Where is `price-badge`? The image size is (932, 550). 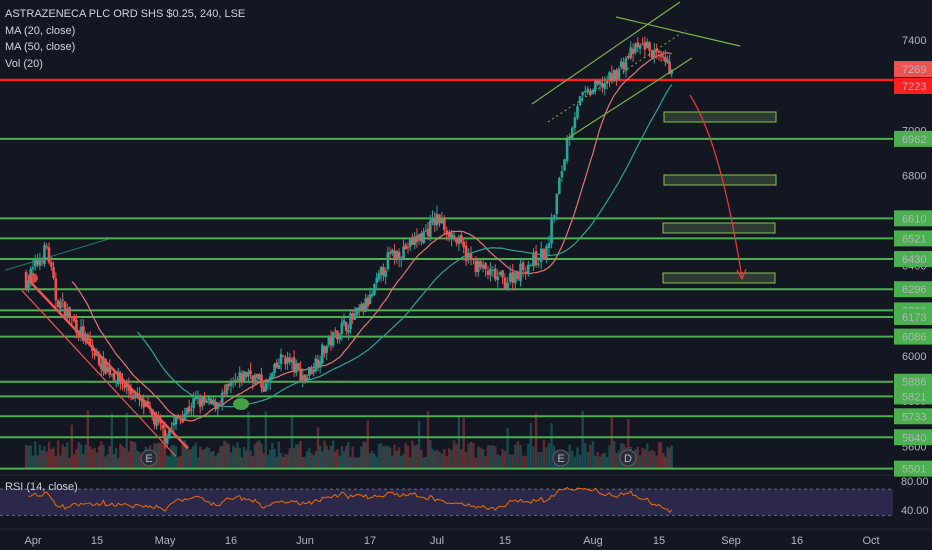 price-badge is located at coordinates (913, 86).